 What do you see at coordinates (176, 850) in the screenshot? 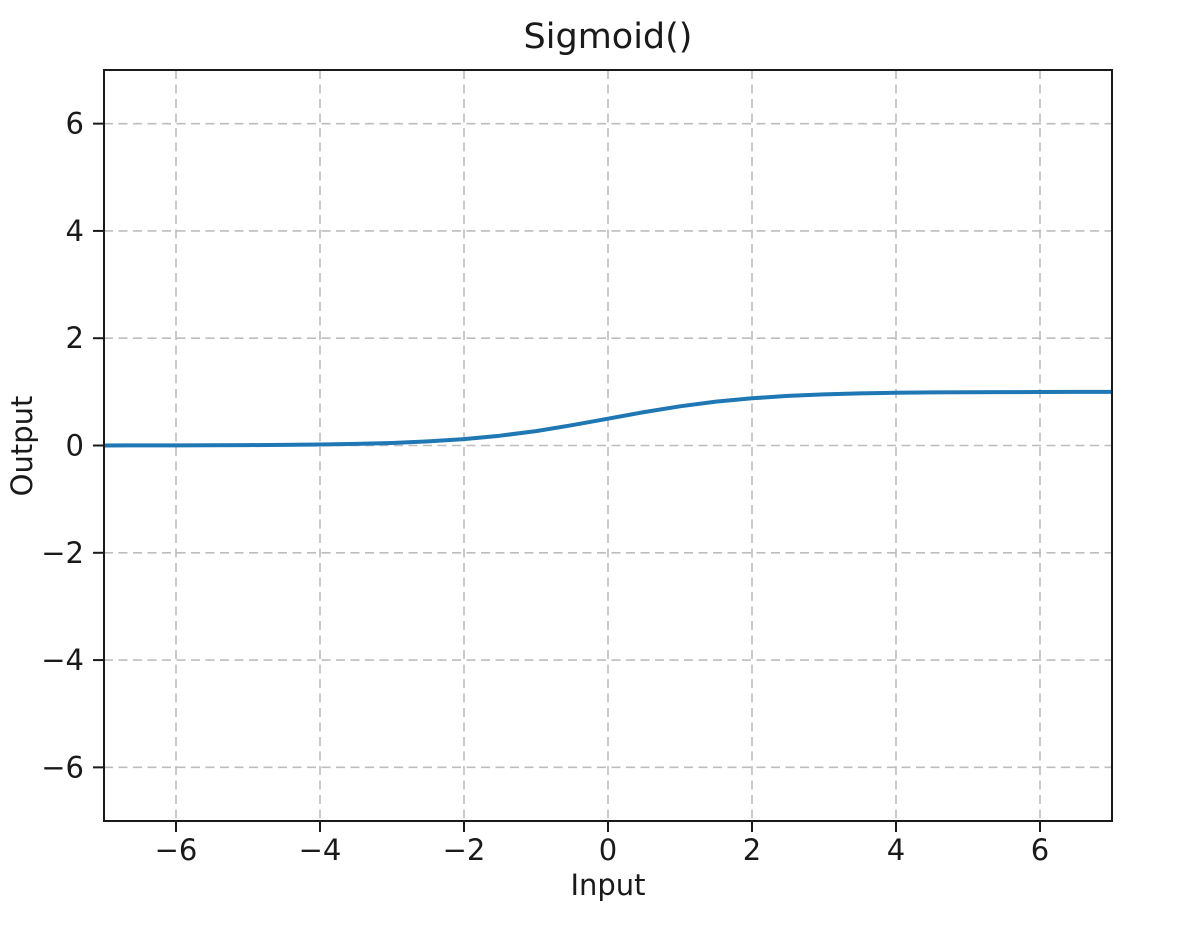
I see `x-tick-label: −6` at bounding box center [176, 850].